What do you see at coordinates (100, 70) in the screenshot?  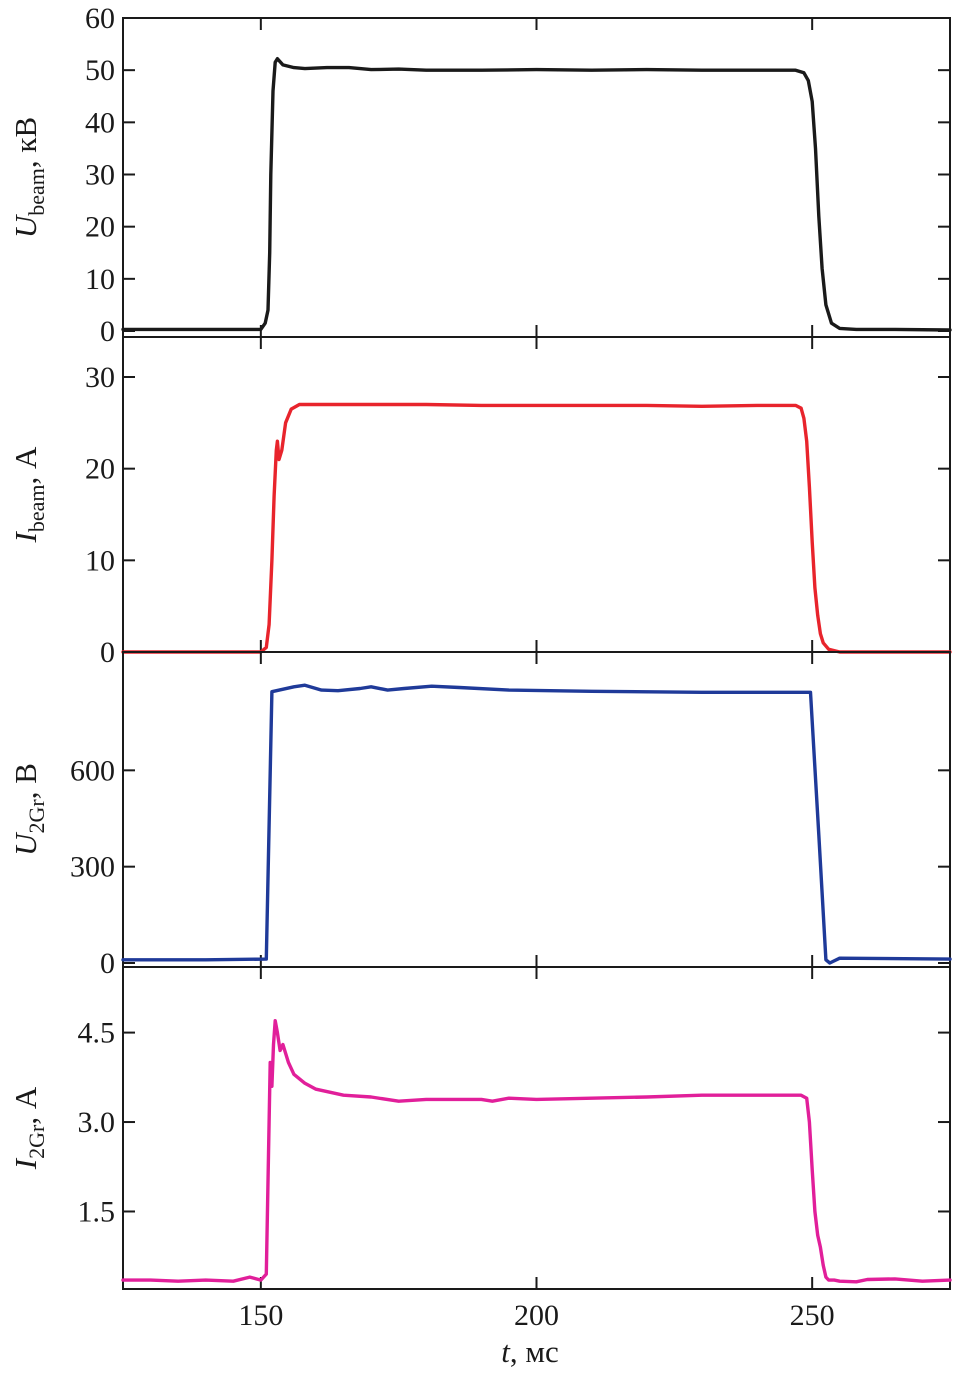 I see `y-tick-label: 50` at bounding box center [100, 70].